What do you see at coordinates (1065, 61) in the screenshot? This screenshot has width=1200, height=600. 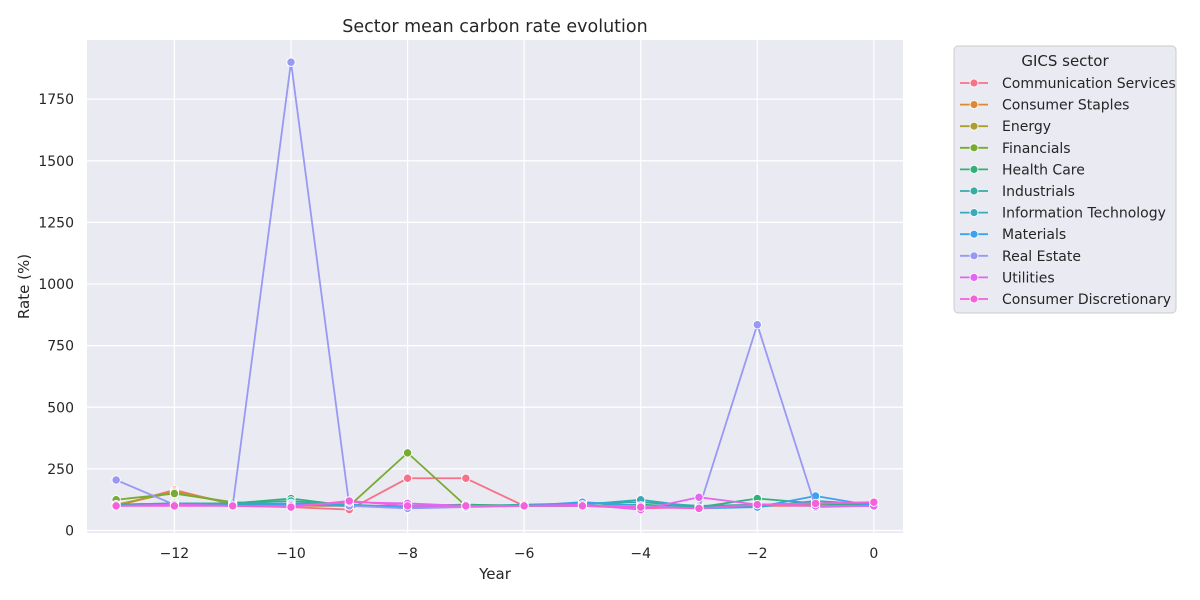 I see `legend-title: GICS sector` at bounding box center [1065, 61].